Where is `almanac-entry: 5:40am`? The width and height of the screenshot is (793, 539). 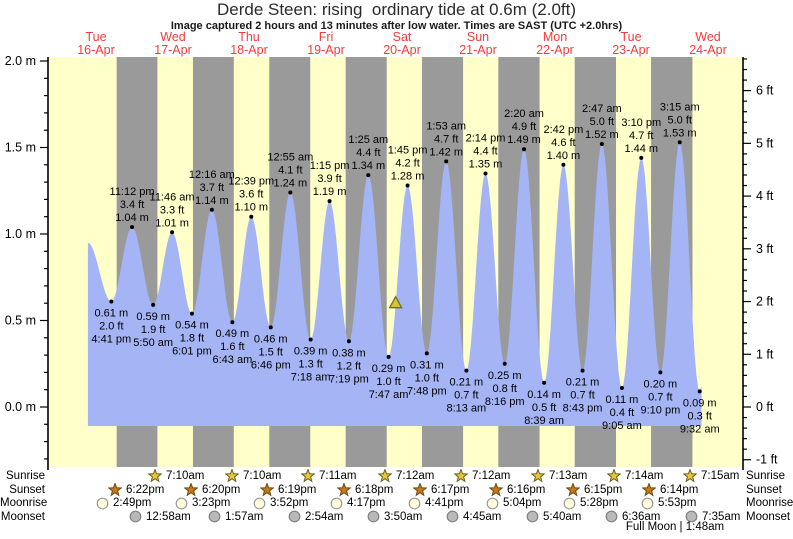 almanac-entry: 5:40am is located at coordinates (553, 517).